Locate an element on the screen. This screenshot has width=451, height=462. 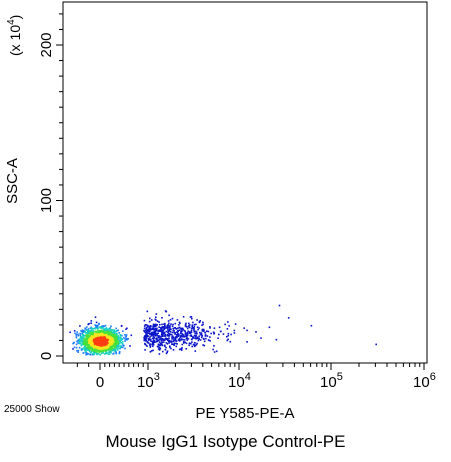
y-axis-label: SSC-A is located at coordinates (12, 181).